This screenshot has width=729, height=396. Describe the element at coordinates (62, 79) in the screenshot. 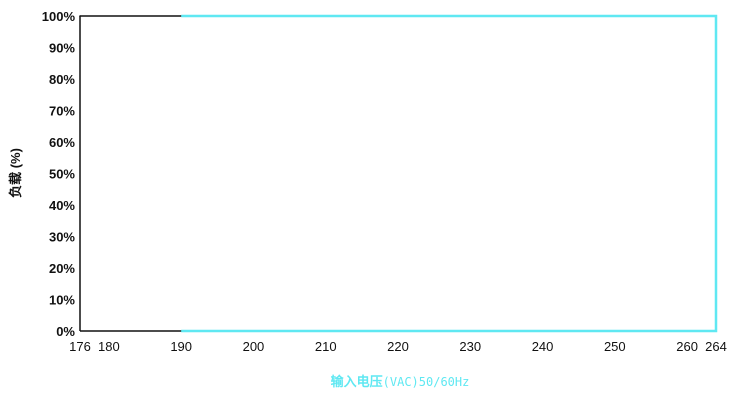

I see `y-tick-label: 80%` at that location.